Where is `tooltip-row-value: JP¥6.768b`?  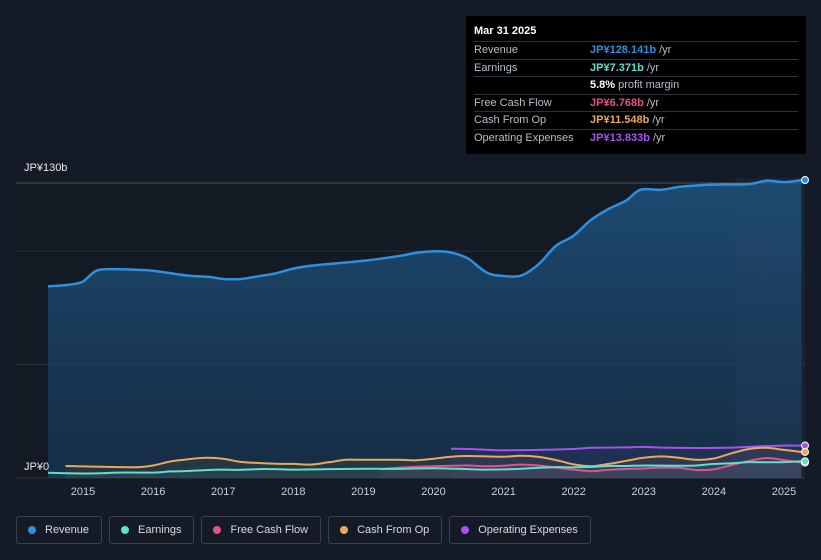
tooltip-row-value: JP¥6.768b is located at coordinates (617, 102).